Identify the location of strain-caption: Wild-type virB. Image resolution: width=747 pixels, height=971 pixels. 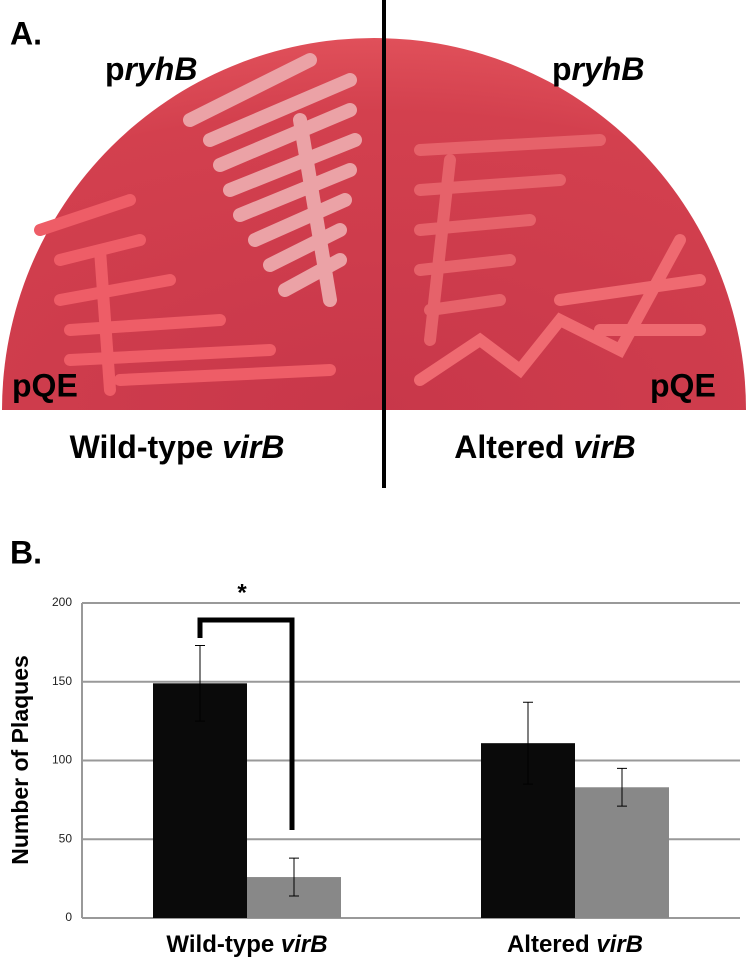
(177, 447).